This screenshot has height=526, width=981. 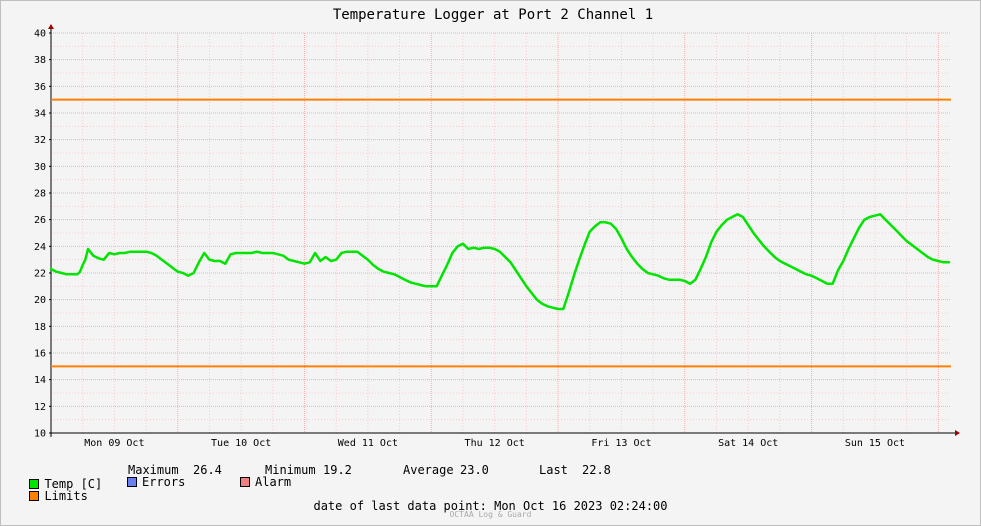 I want to click on y-tick-label: 34, so click(x=40, y=114).